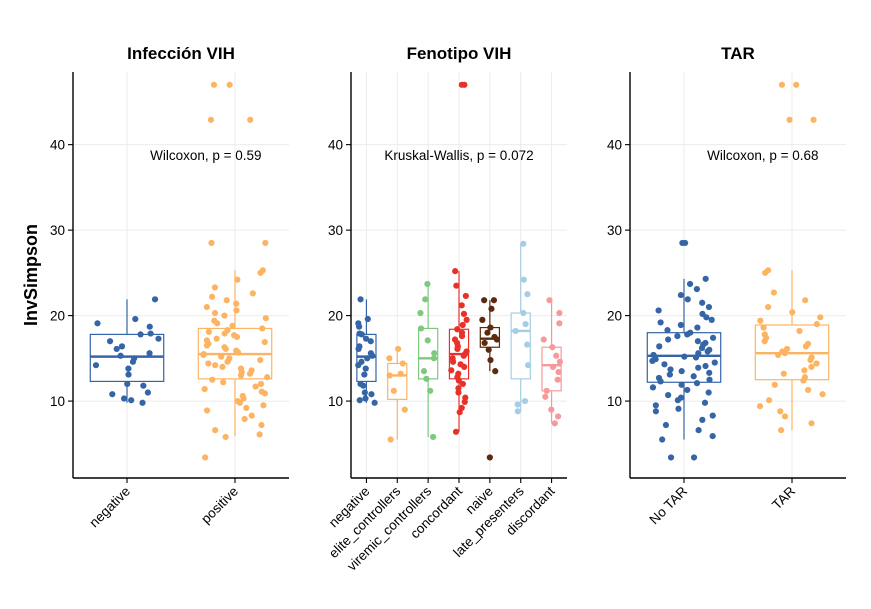 Image resolution: width=871 pixels, height=609 pixels. I want to click on stat-annotation: Kruskal-Wallis, p = 0.072, so click(458, 155).